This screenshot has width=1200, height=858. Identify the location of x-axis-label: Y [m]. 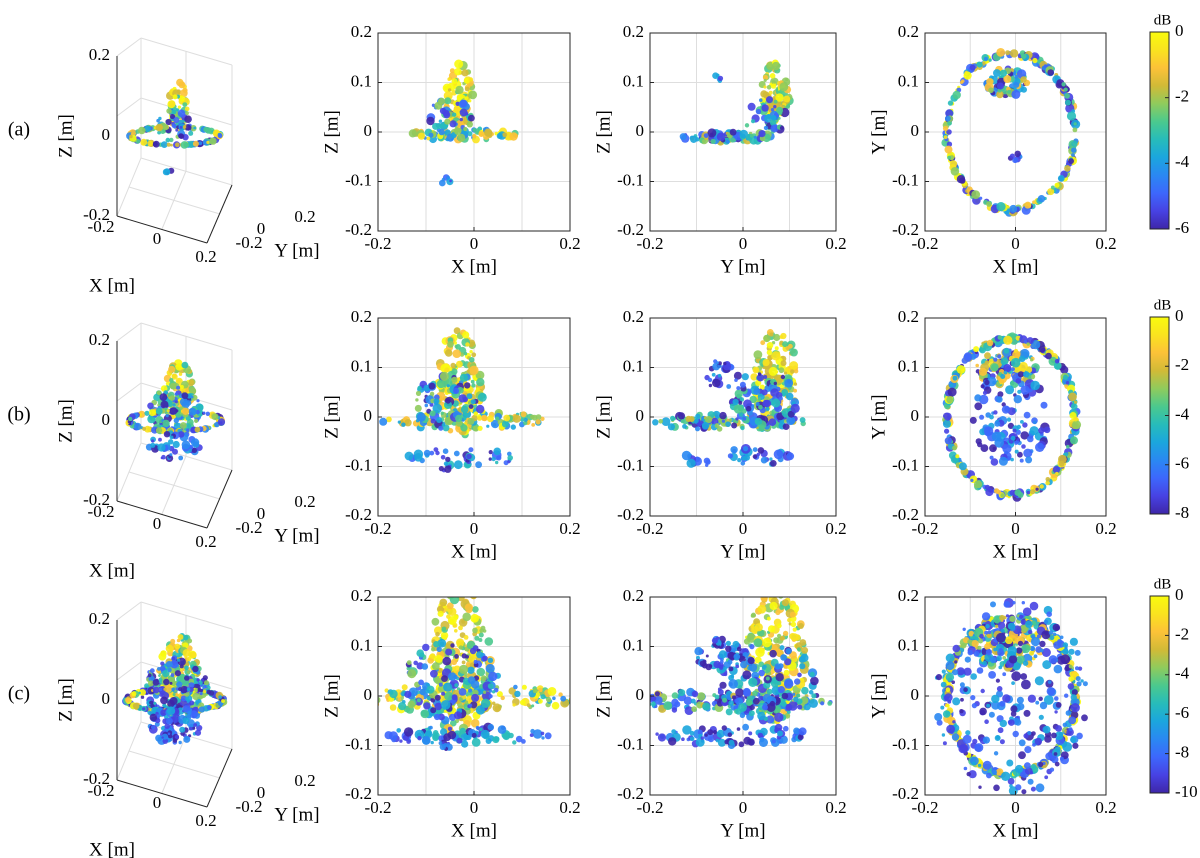
(742, 266).